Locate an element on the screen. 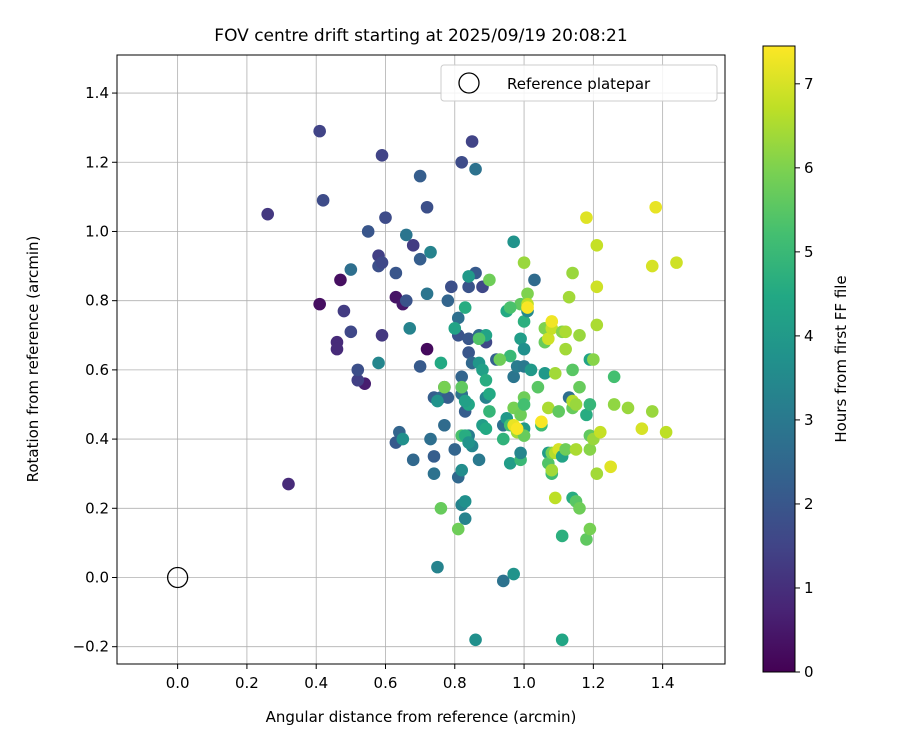 This screenshot has height=750, width=900. colorbar-tick-label: 6 is located at coordinates (809, 168).